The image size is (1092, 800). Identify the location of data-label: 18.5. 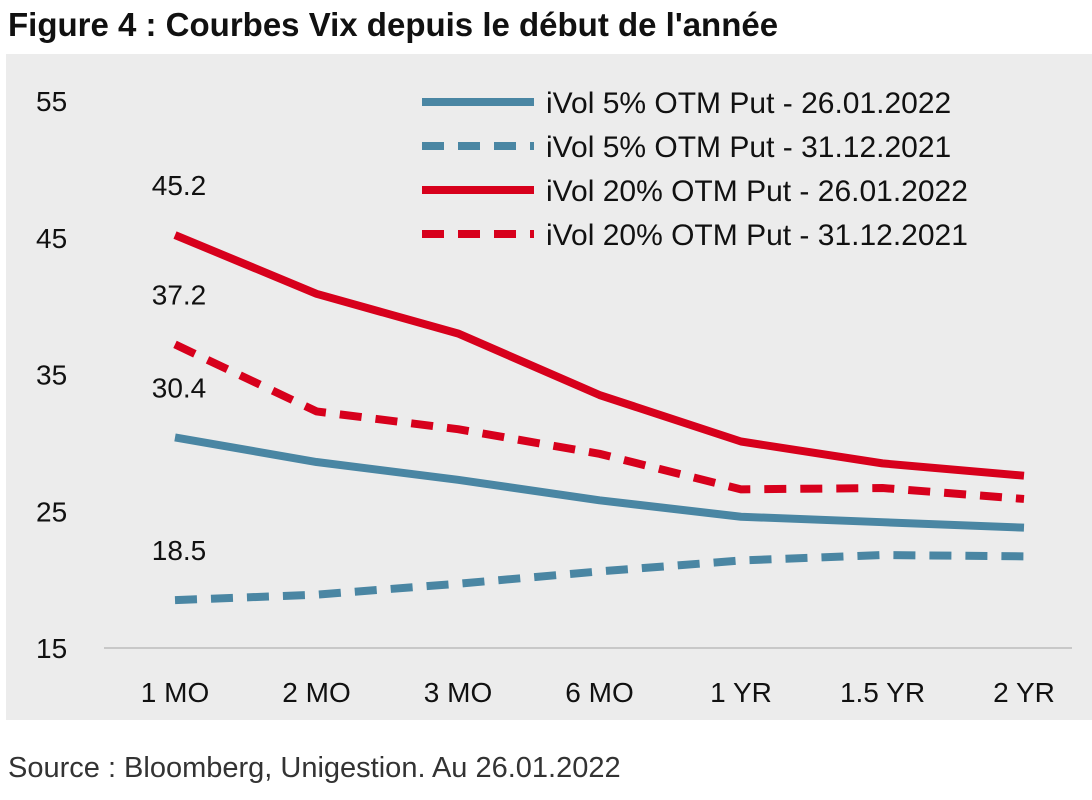
(179, 550).